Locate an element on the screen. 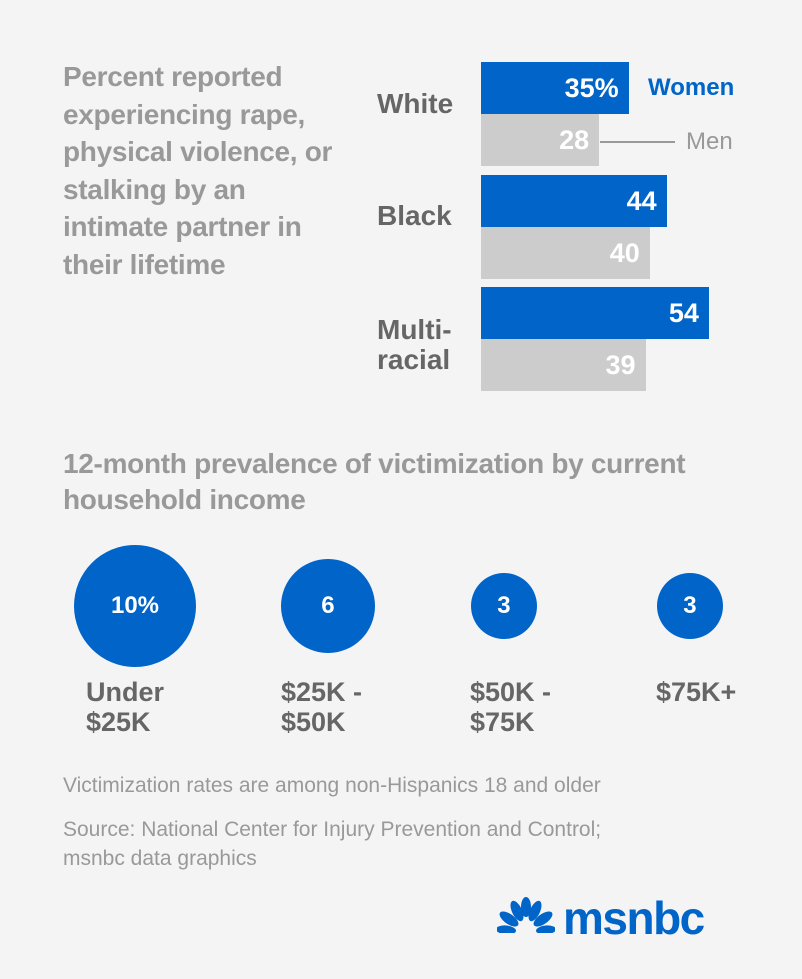 Image resolution: width=802 pixels, height=979 pixels. bar-women: 35% is located at coordinates (555, 88).